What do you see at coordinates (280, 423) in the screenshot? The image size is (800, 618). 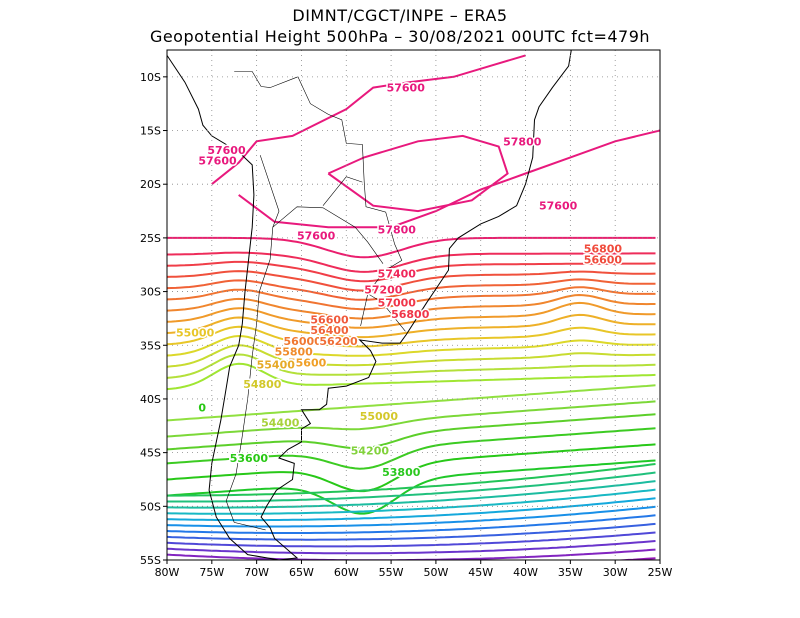 I see `contour-value-label: 54400` at bounding box center [280, 423].